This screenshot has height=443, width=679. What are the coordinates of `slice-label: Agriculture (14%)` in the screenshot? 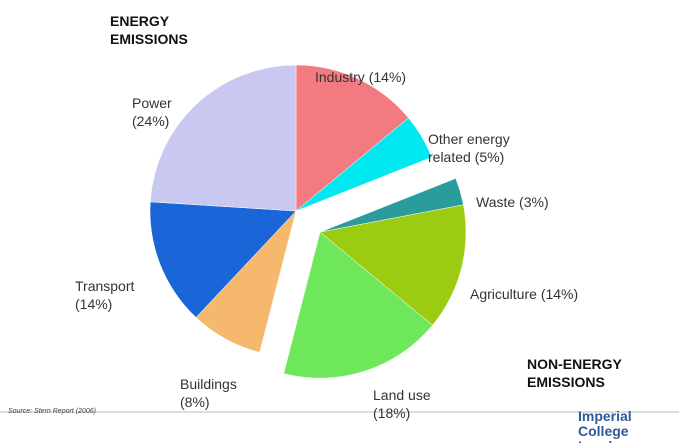 It's located at (550, 294).